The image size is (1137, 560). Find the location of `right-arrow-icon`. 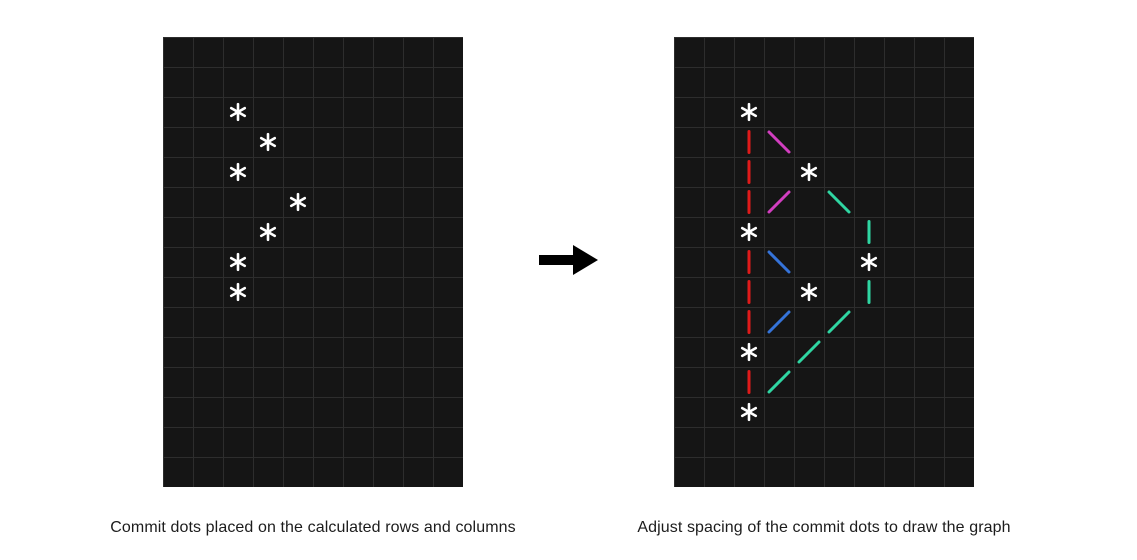

right-arrow-icon is located at coordinates (568, 260).